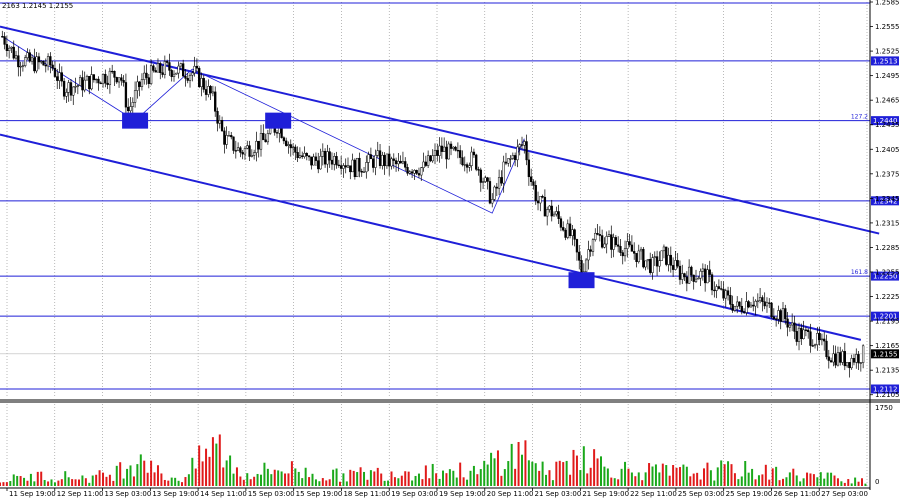 Image resolution: width=900 pixels, height=500 pixels. I want to click on time-tick-label: 26 Sep 11:00, so click(796, 494).